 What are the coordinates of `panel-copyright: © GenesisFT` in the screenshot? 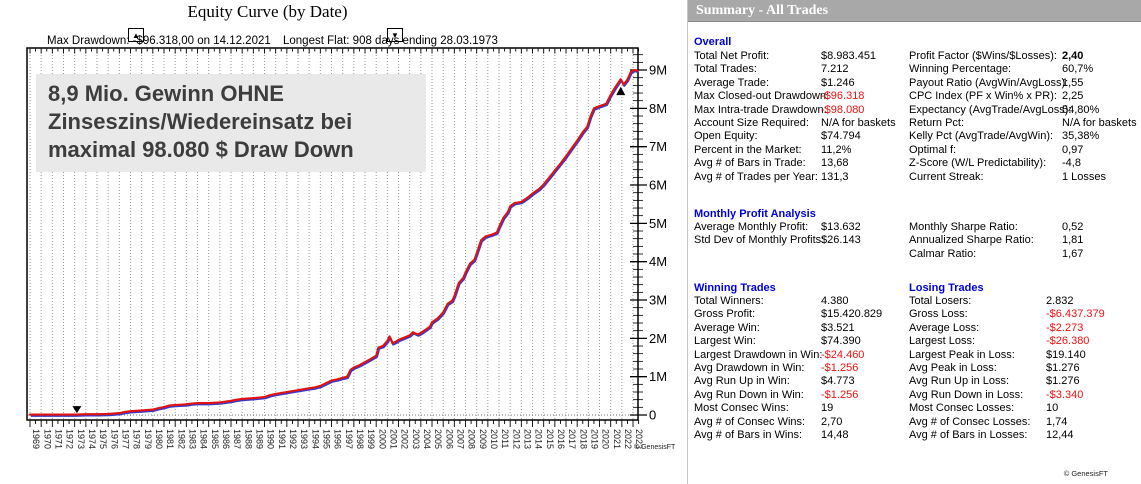 It's located at (1085, 473).